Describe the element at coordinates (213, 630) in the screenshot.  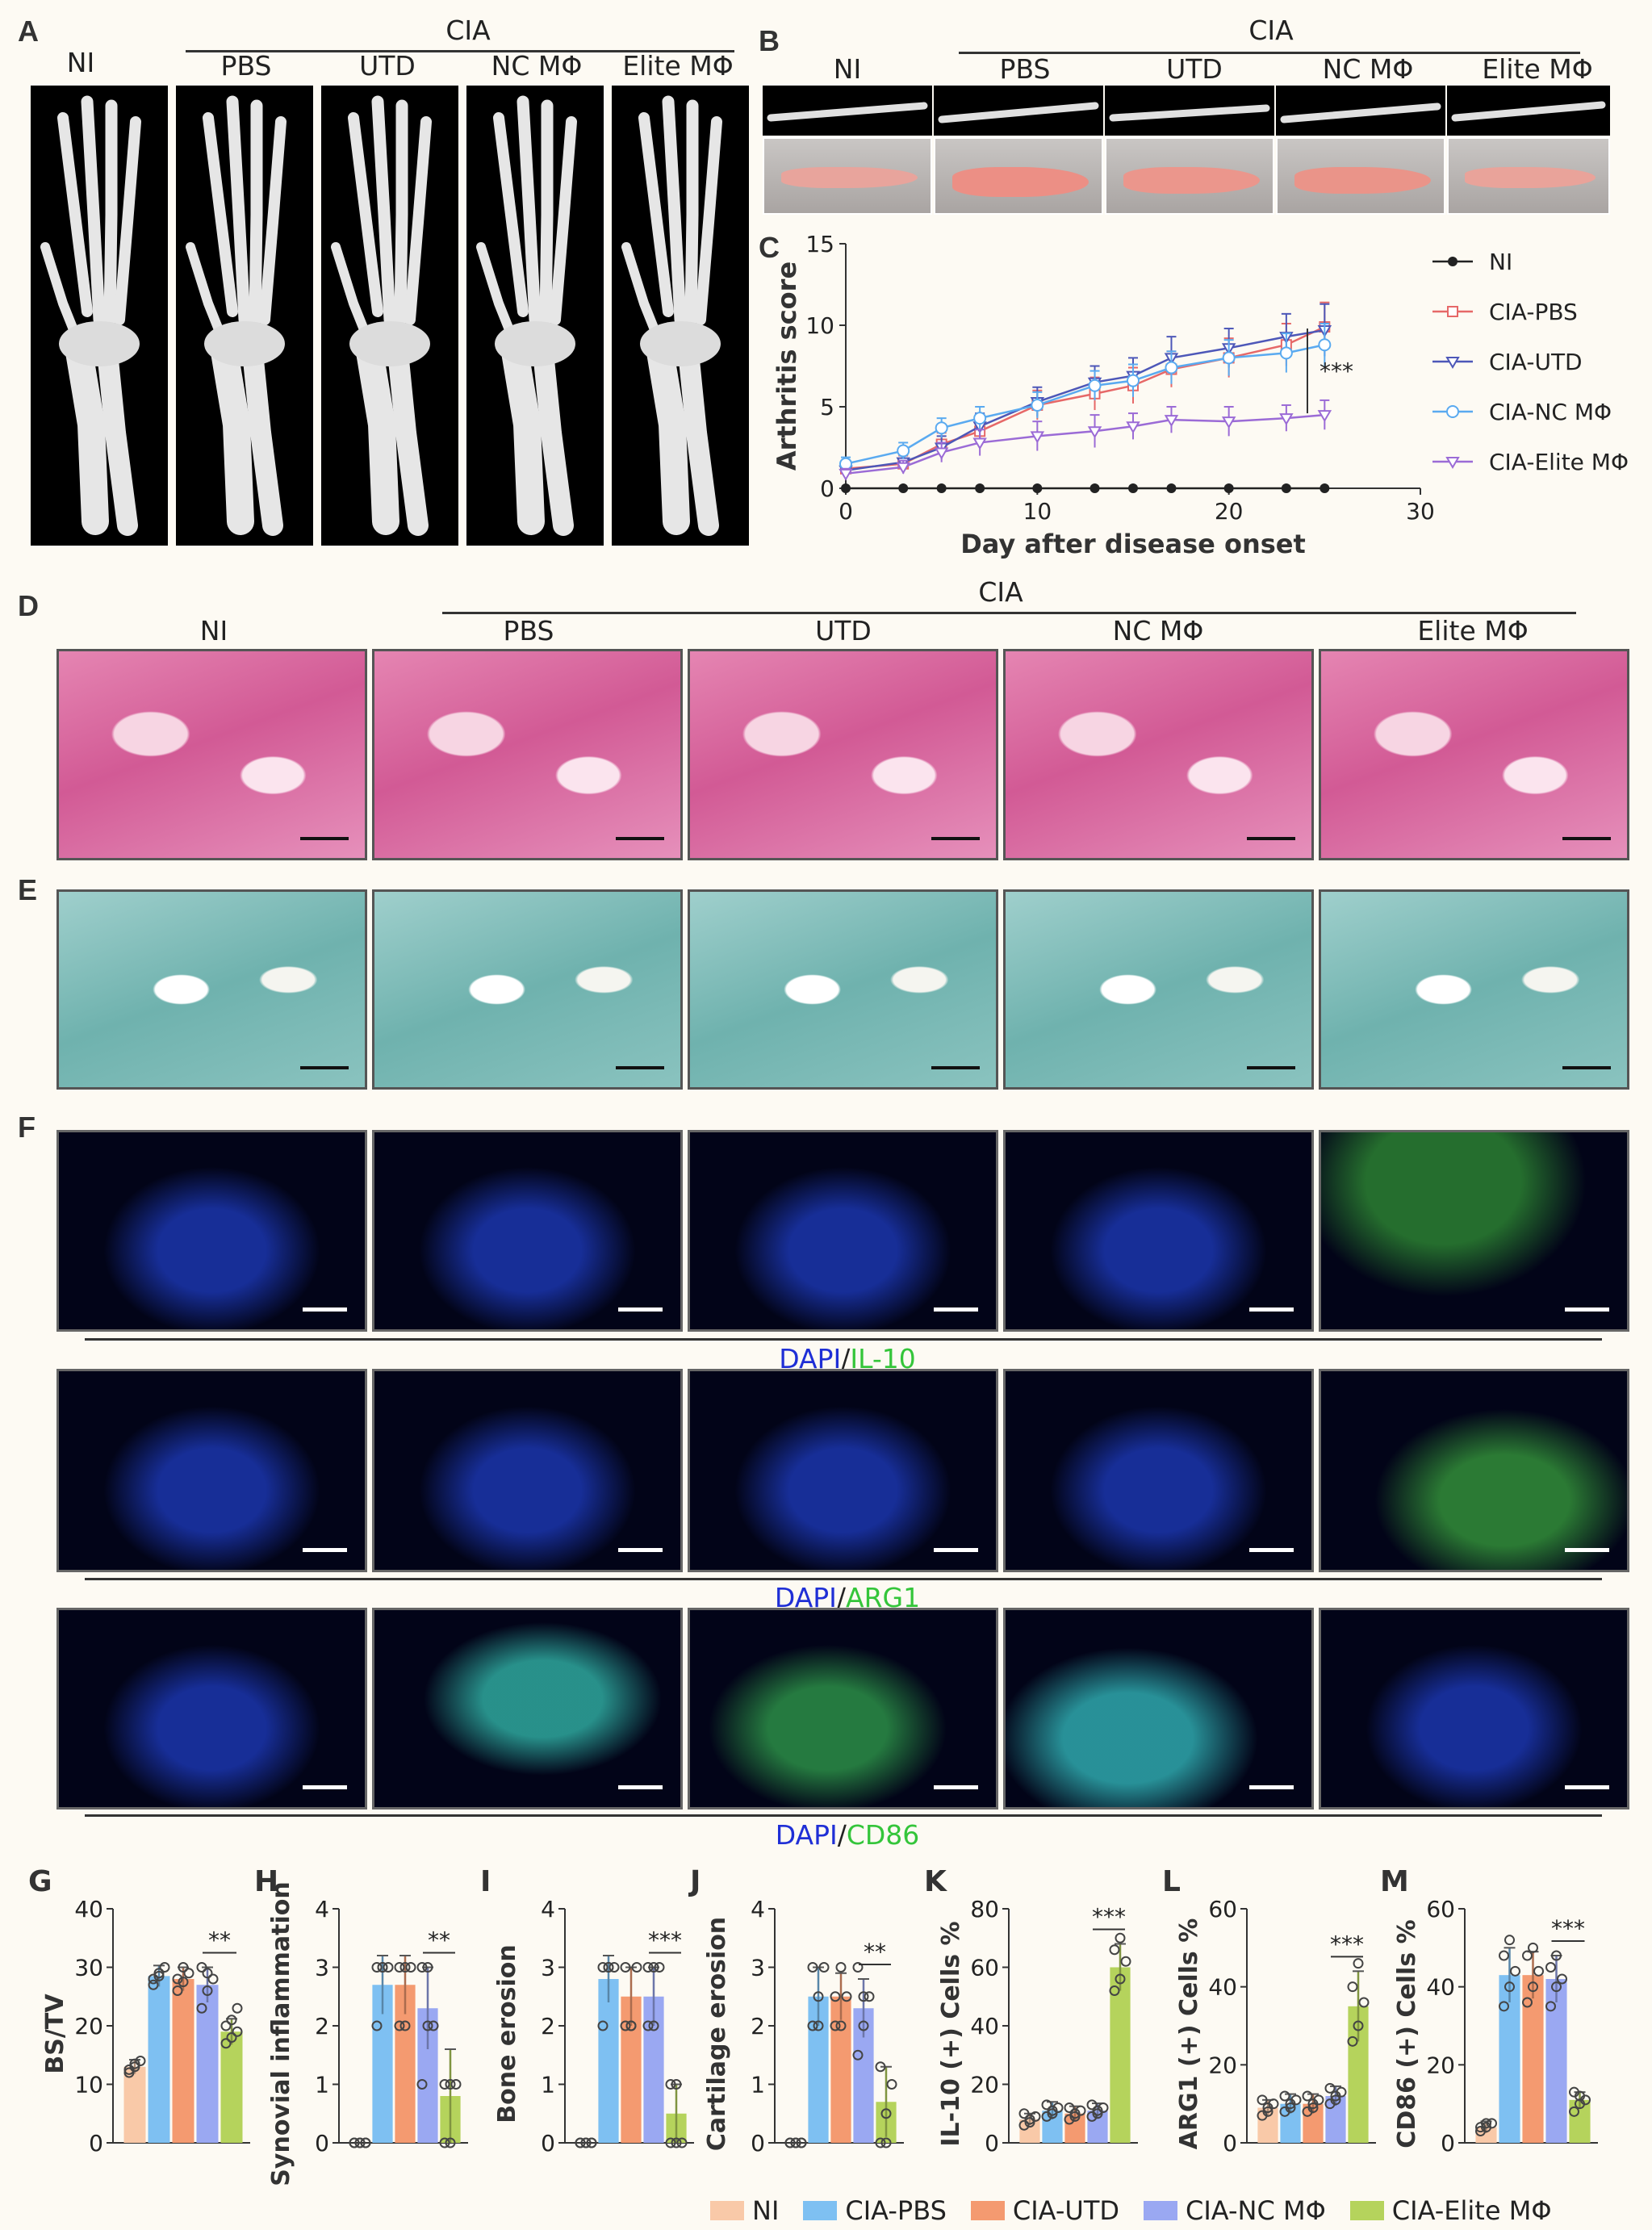
I see `group-label-ni-d: NI` at that location.